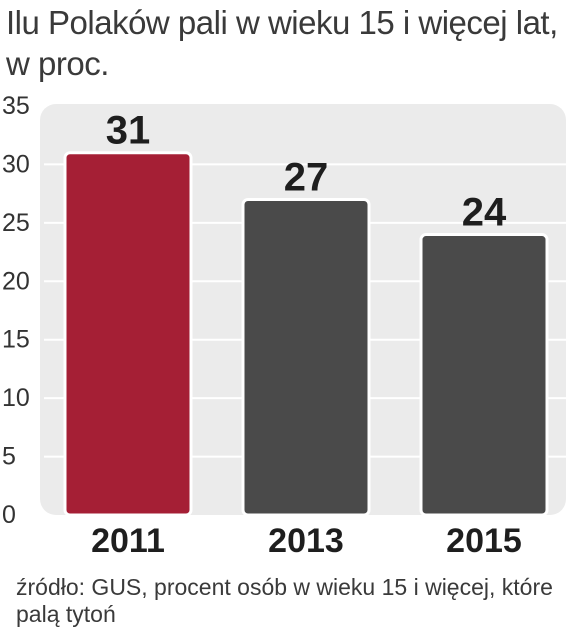 This screenshot has width=569, height=634. What do you see at coordinates (306, 357) in the screenshot?
I see `bar-2013` at bounding box center [306, 357].